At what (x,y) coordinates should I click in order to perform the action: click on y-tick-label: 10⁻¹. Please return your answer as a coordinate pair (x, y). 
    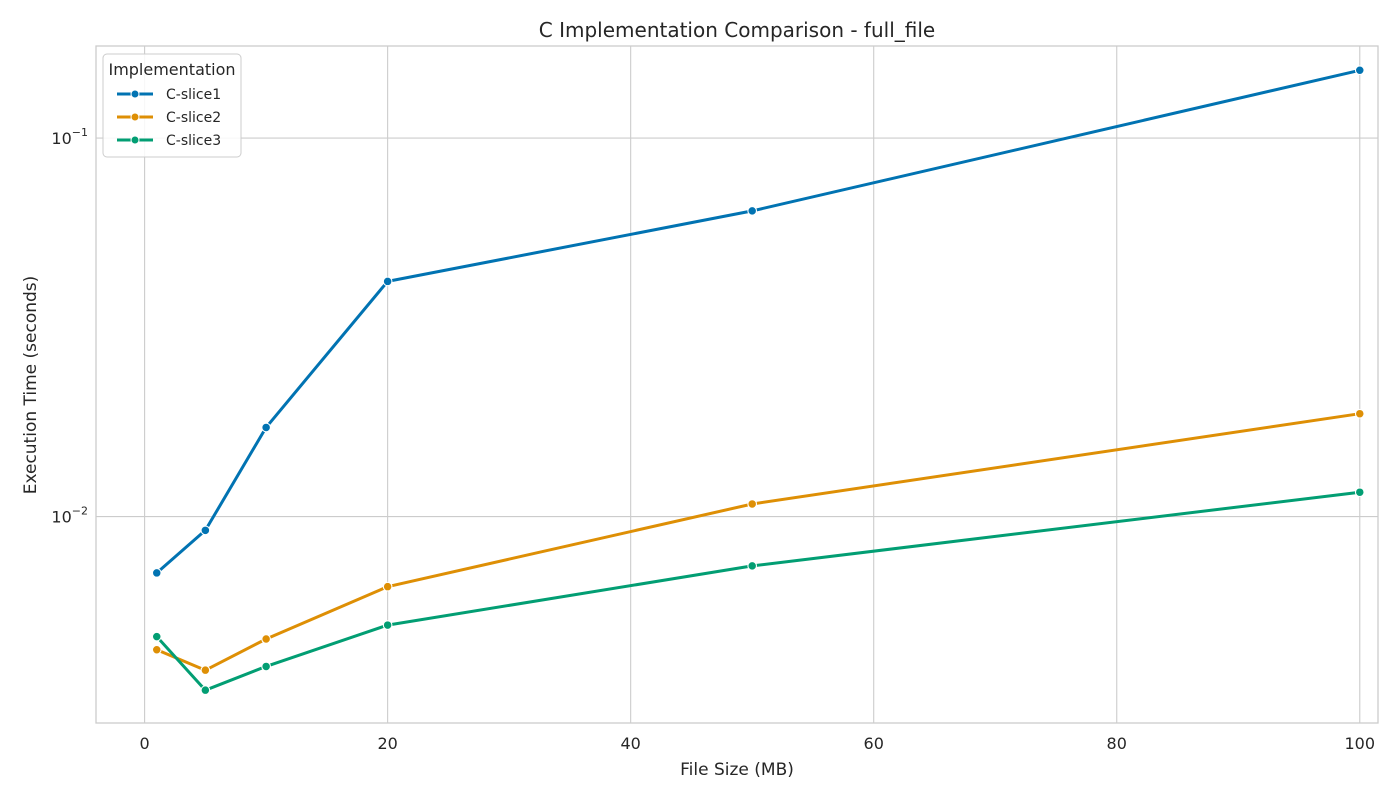
    Looking at the image, I should click on (69, 137).